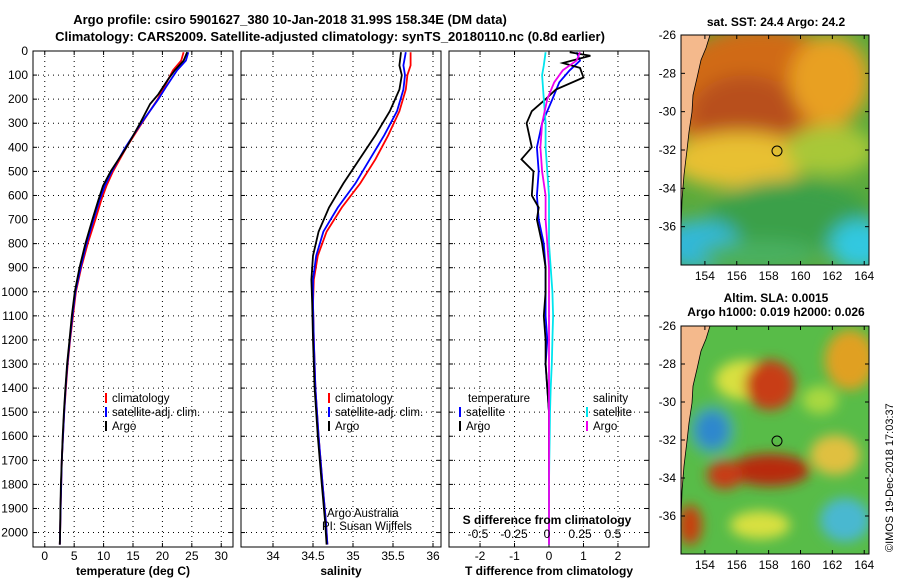 Image resolution: width=900 pixels, height=585 pixels. What do you see at coordinates (776, 298) in the screenshot?
I see `sla-map-title-line1: Altim. SLA: 0.0015` at bounding box center [776, 298].